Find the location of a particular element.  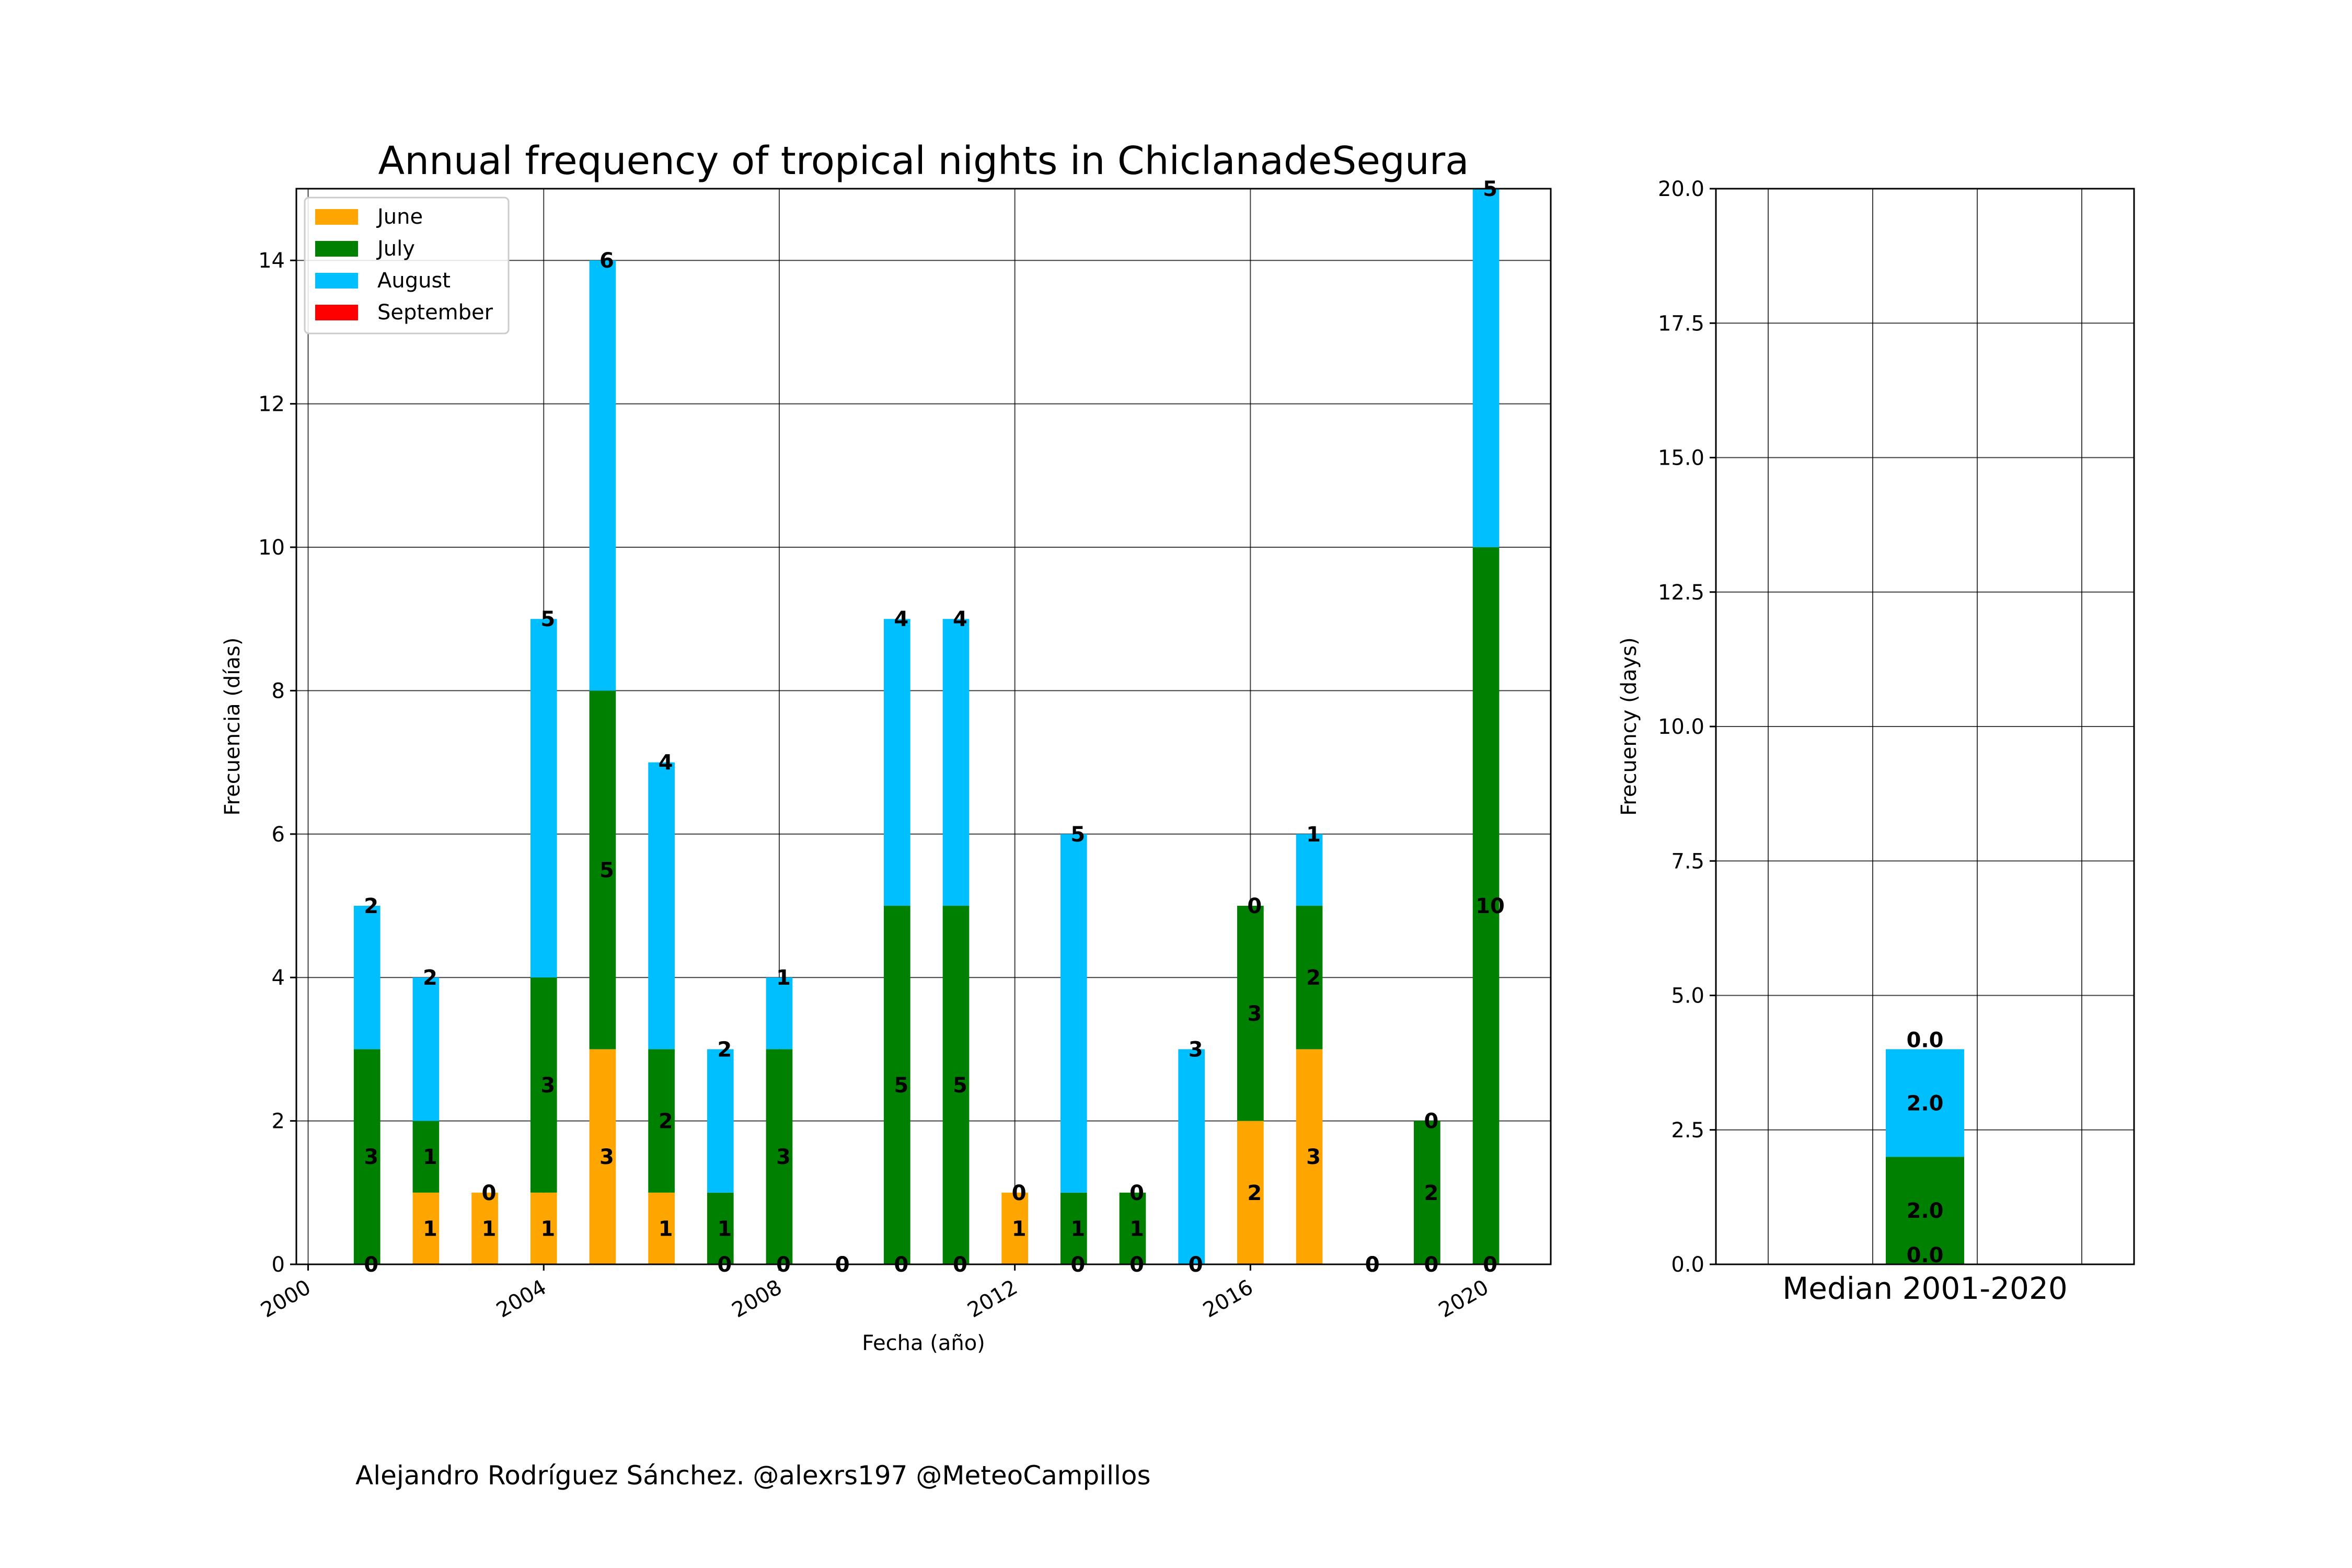

data-label-july-2001: 3 is located at coordinates (371, 1157).